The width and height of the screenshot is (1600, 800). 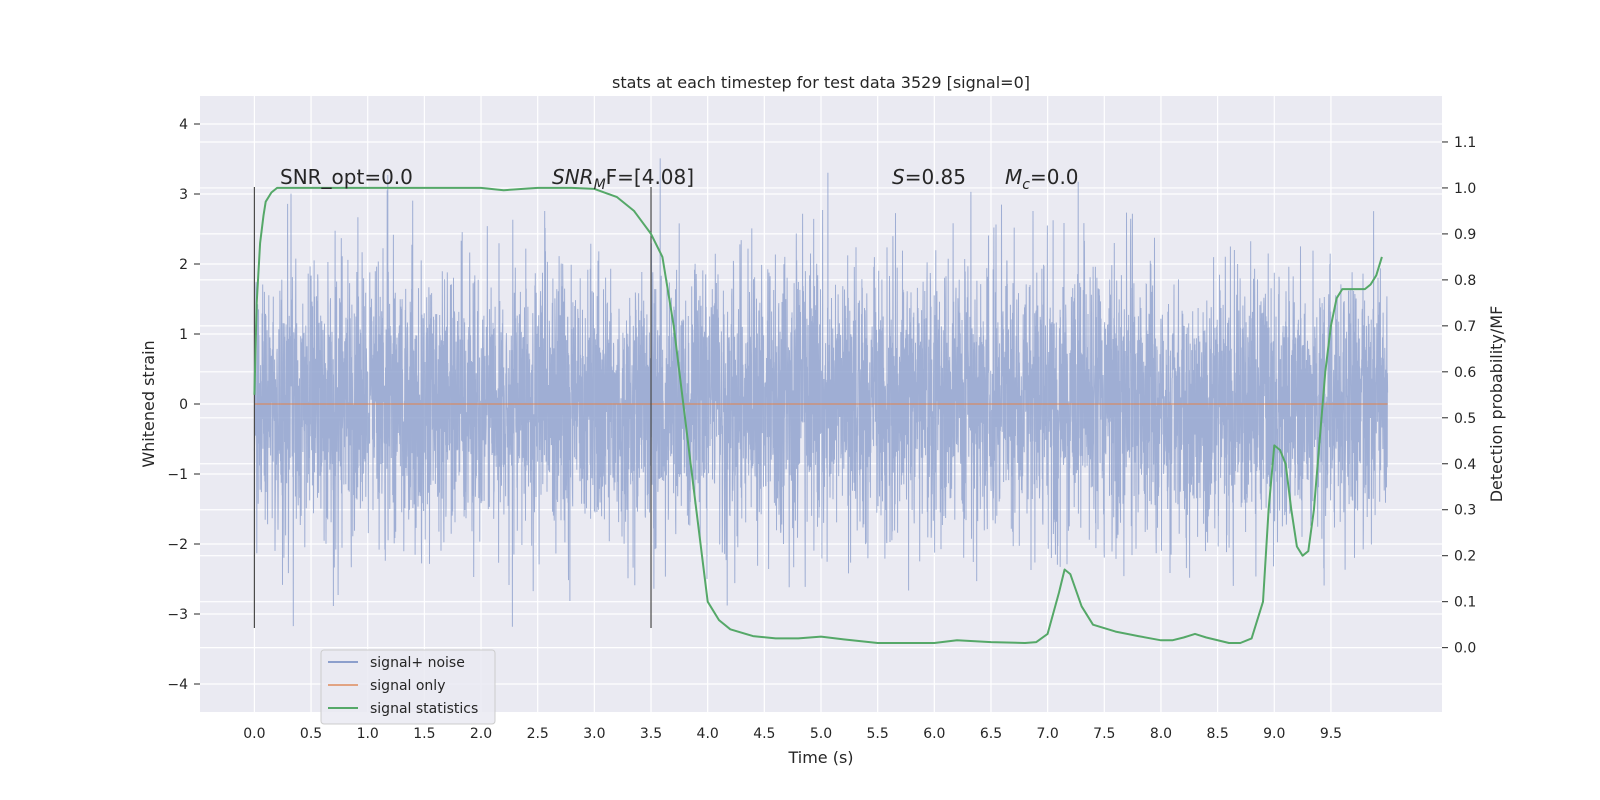 What do you see at coordinates (820, 757) in the screenshot?
I see `x-axis-label: Time (s)` at bounding box center [820, 757].